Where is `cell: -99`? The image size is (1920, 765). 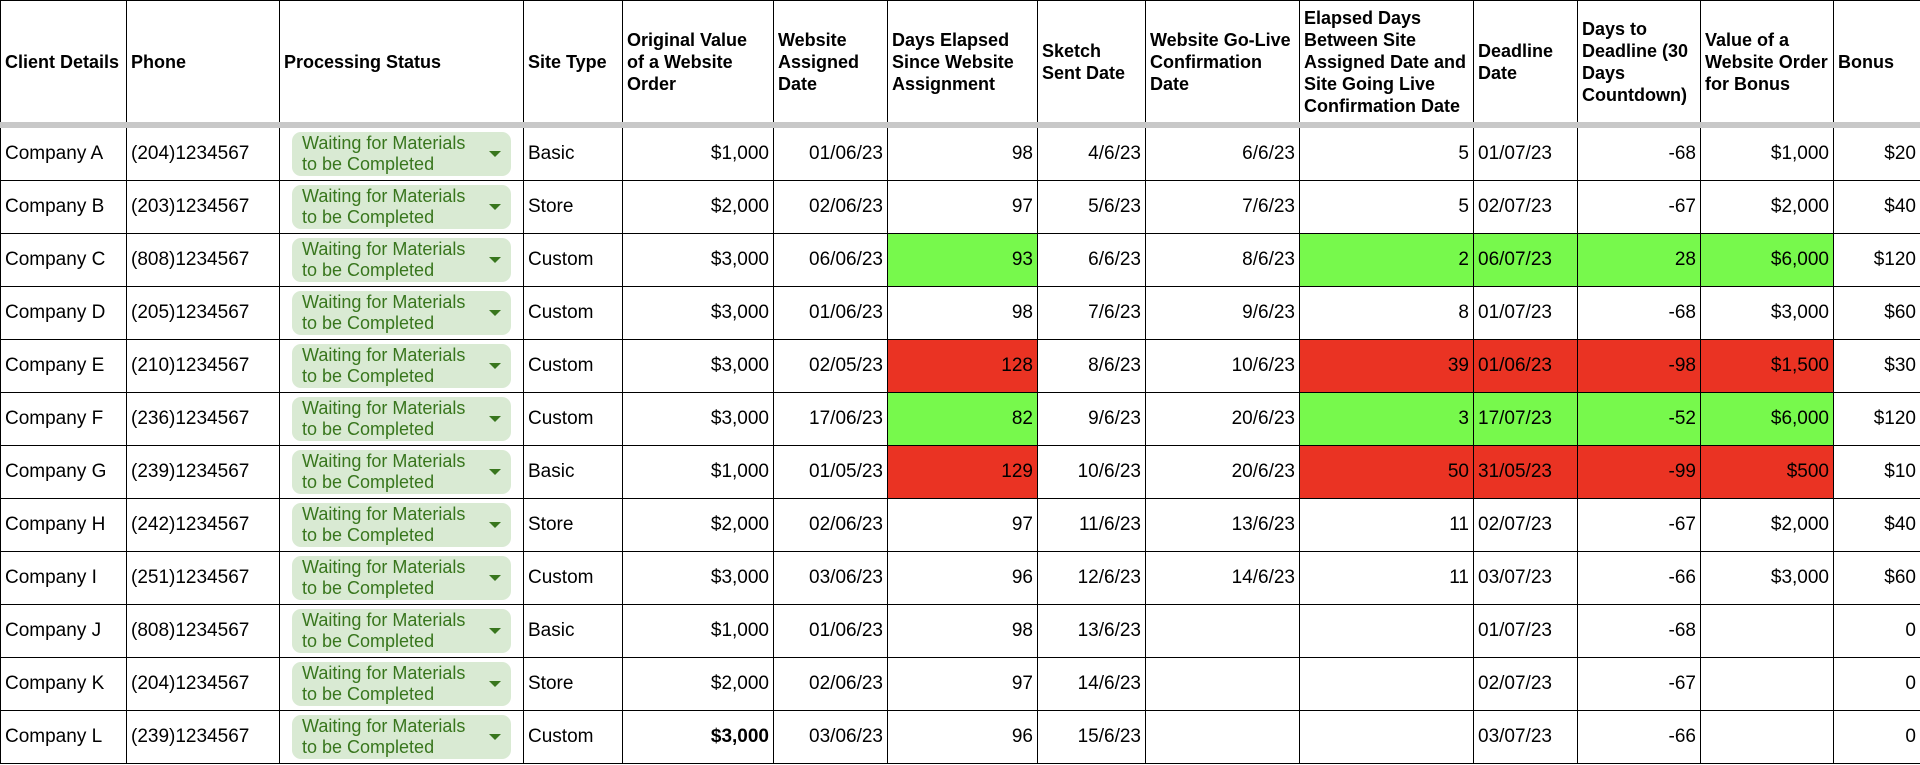
cell: -99 is located at coordinates (1639, 472).